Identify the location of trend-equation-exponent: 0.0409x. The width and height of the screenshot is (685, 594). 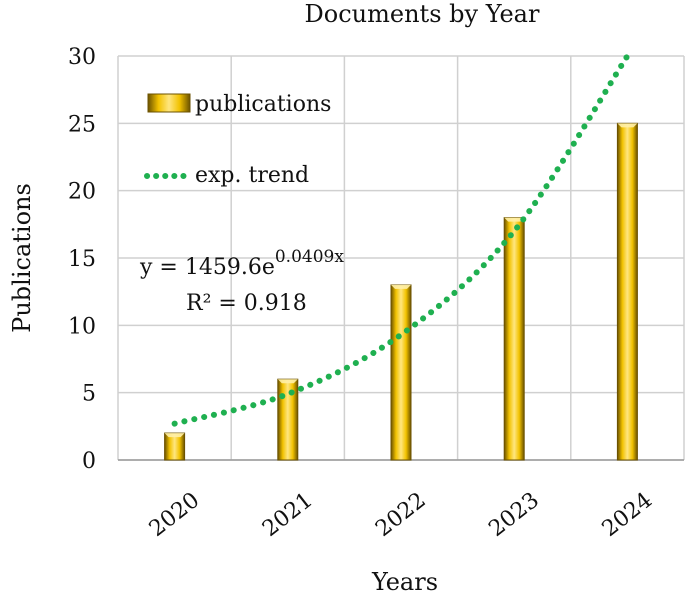
(309, 257).